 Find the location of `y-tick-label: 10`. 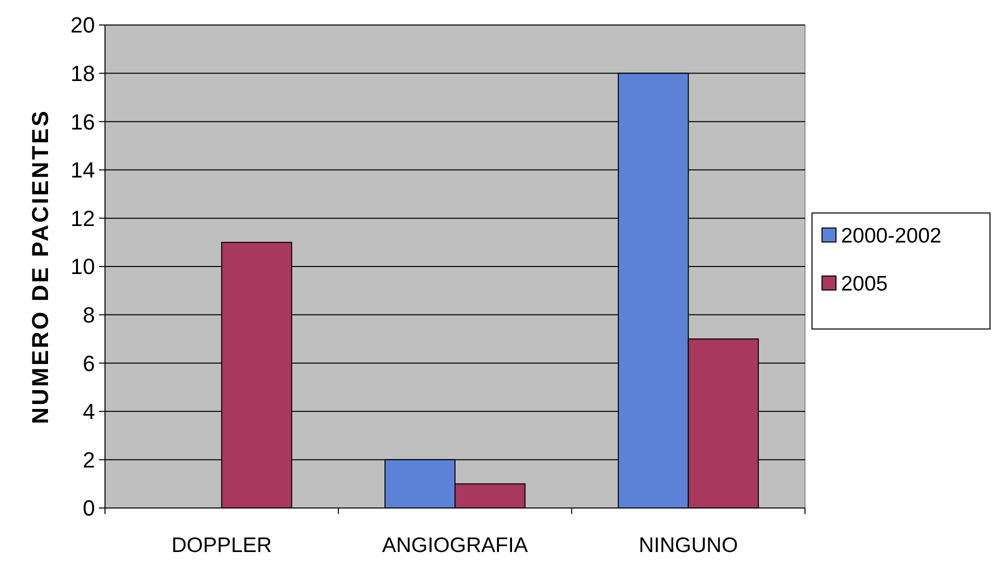

y-tick-label: 10 is located at coordinates (82, 267).